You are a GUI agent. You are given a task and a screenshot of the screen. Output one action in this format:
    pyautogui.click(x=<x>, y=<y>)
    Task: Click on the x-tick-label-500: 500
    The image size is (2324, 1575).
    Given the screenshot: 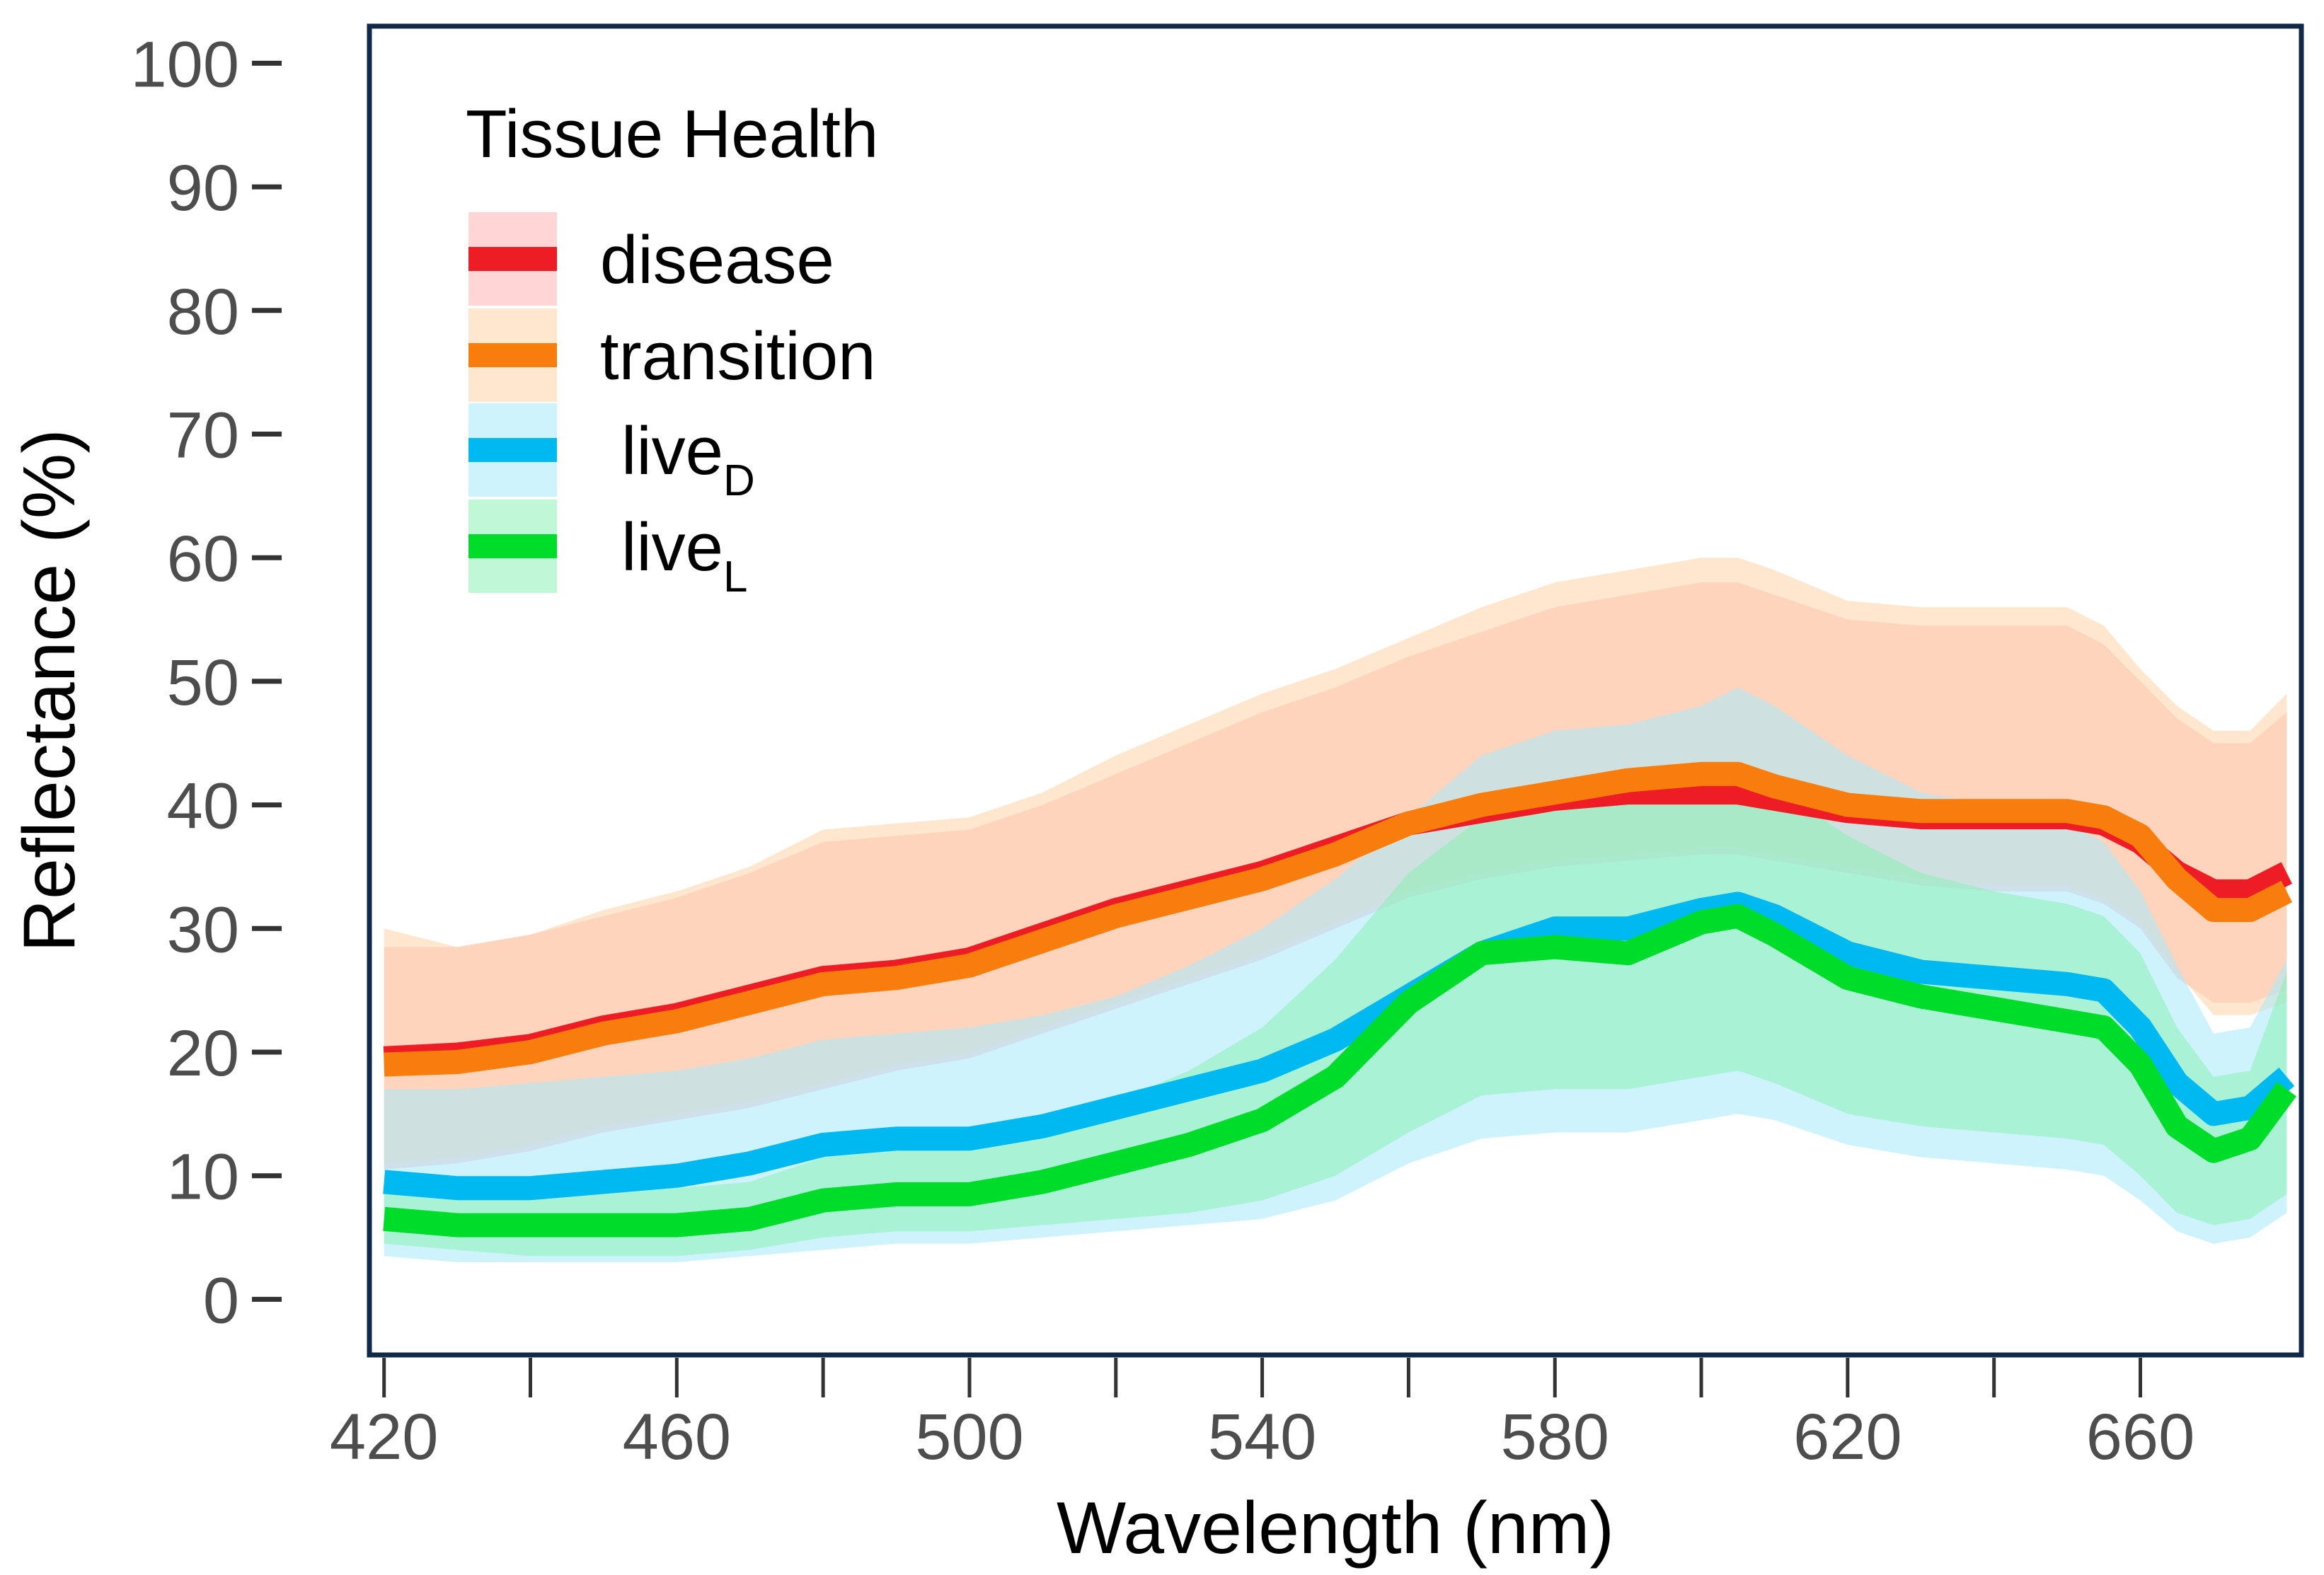 What is the action you would take?
    pyautogui.click(x=969, y=1437)
    